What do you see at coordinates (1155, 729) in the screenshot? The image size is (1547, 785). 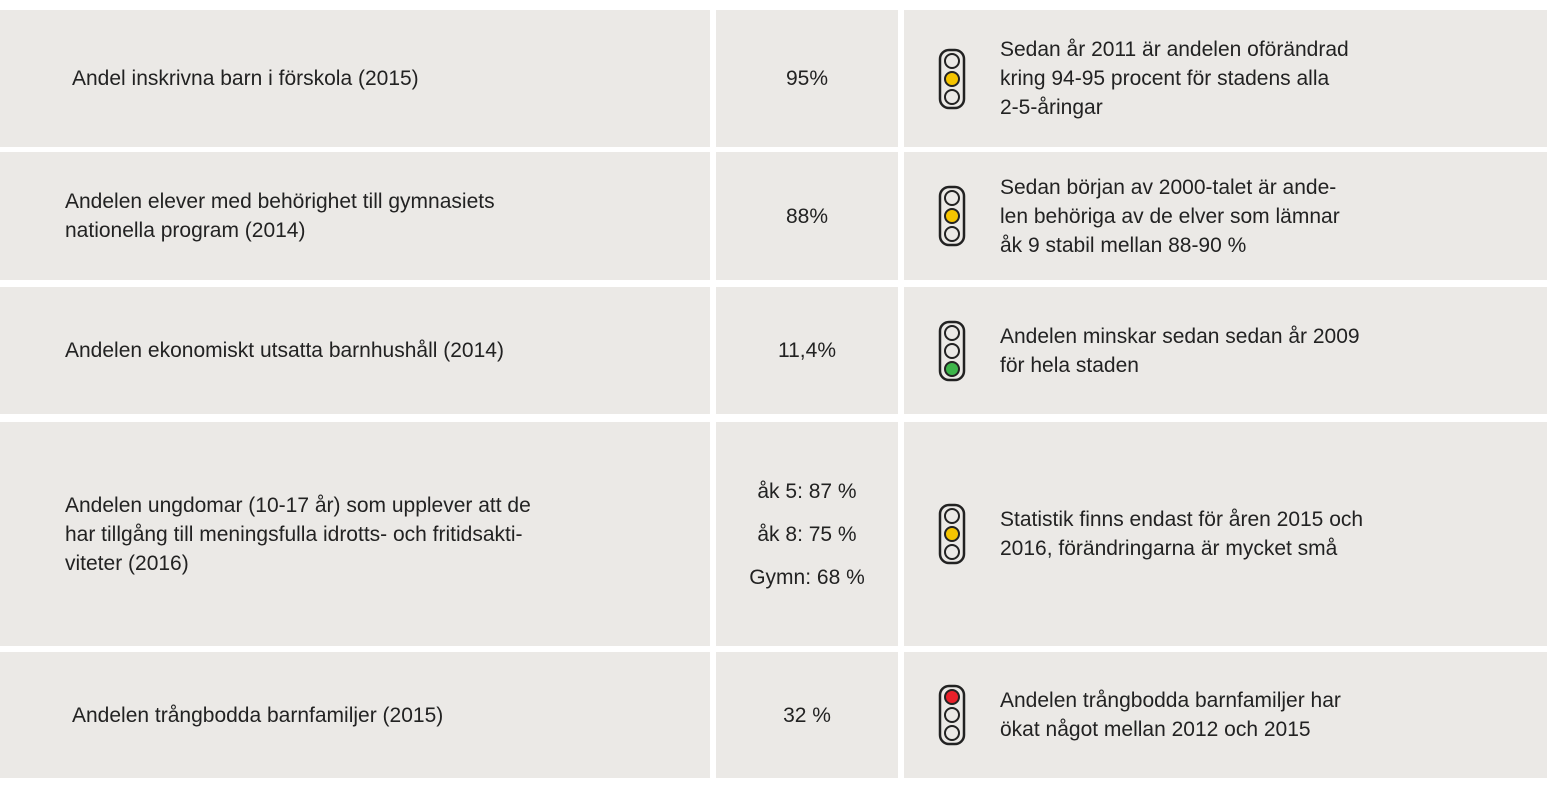 I see `comment-text: ökat något mellan 2012 och 2015` at bounding box center [1155, 729].